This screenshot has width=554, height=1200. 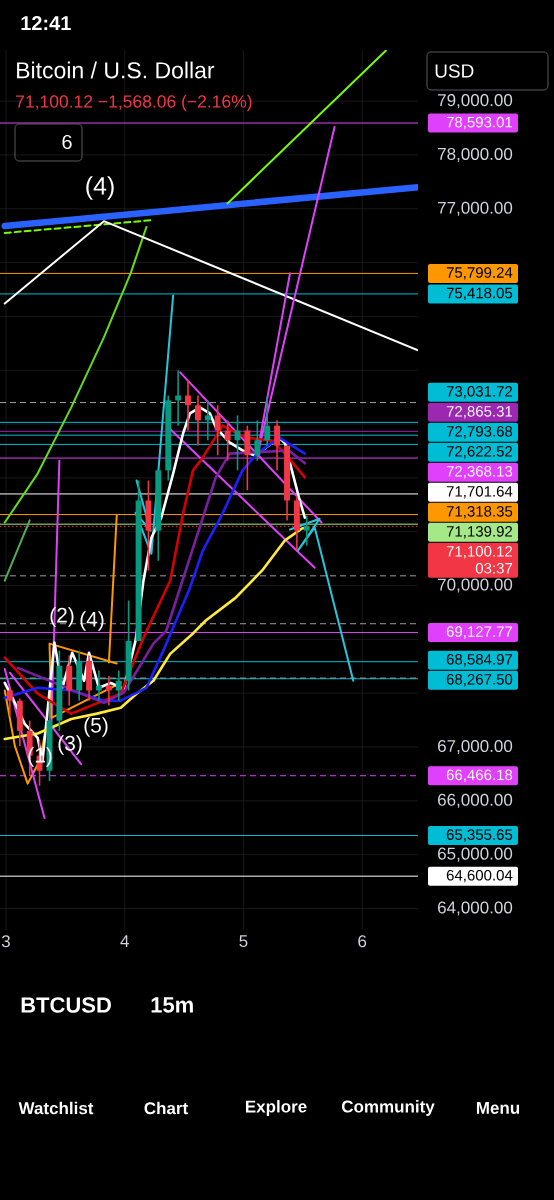 I want to click on ref-line-label: 72,793.68, so click(x=479, y=432).